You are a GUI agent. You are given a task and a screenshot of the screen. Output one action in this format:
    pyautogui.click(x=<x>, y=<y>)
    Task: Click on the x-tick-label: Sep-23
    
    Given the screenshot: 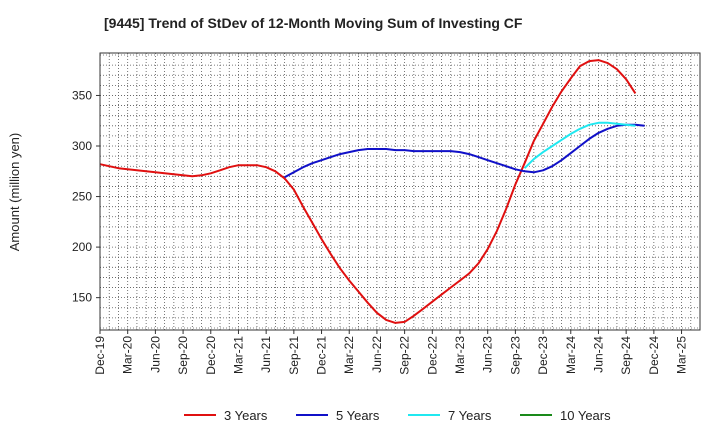 What is the action you would take?
    pyautogui.click(x=515, y=355)
    